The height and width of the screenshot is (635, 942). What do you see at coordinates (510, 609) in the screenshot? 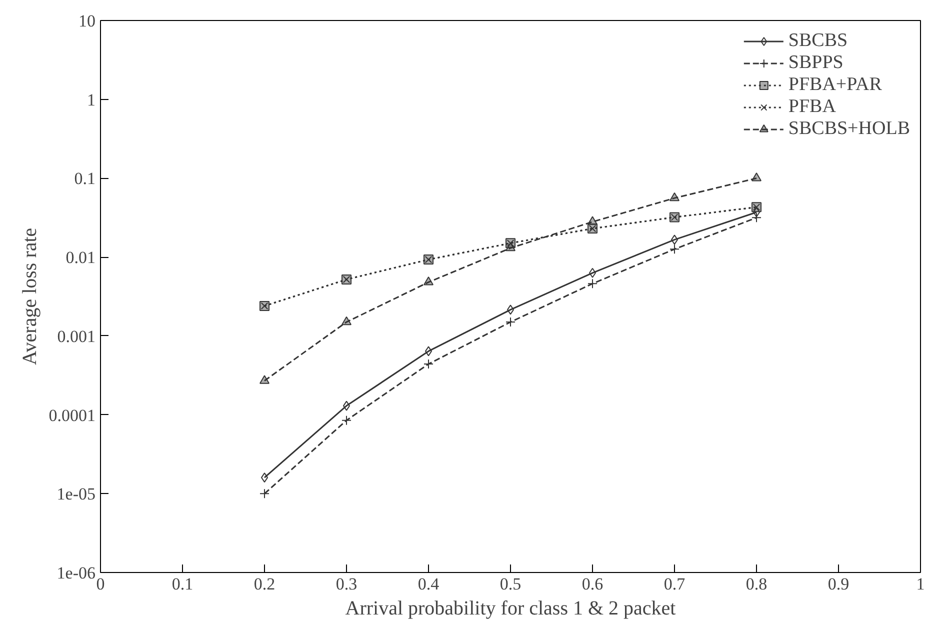
I see `x-axis-title: Arrival probability for class 1 & 2 packet` at bounding box center [510, 609].